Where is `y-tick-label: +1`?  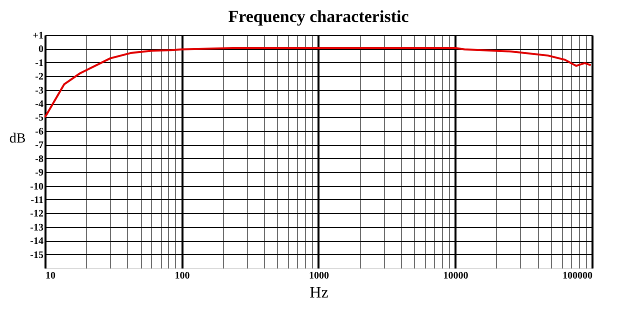
y-tick-label: +1 is located at coordinates (38, 36).